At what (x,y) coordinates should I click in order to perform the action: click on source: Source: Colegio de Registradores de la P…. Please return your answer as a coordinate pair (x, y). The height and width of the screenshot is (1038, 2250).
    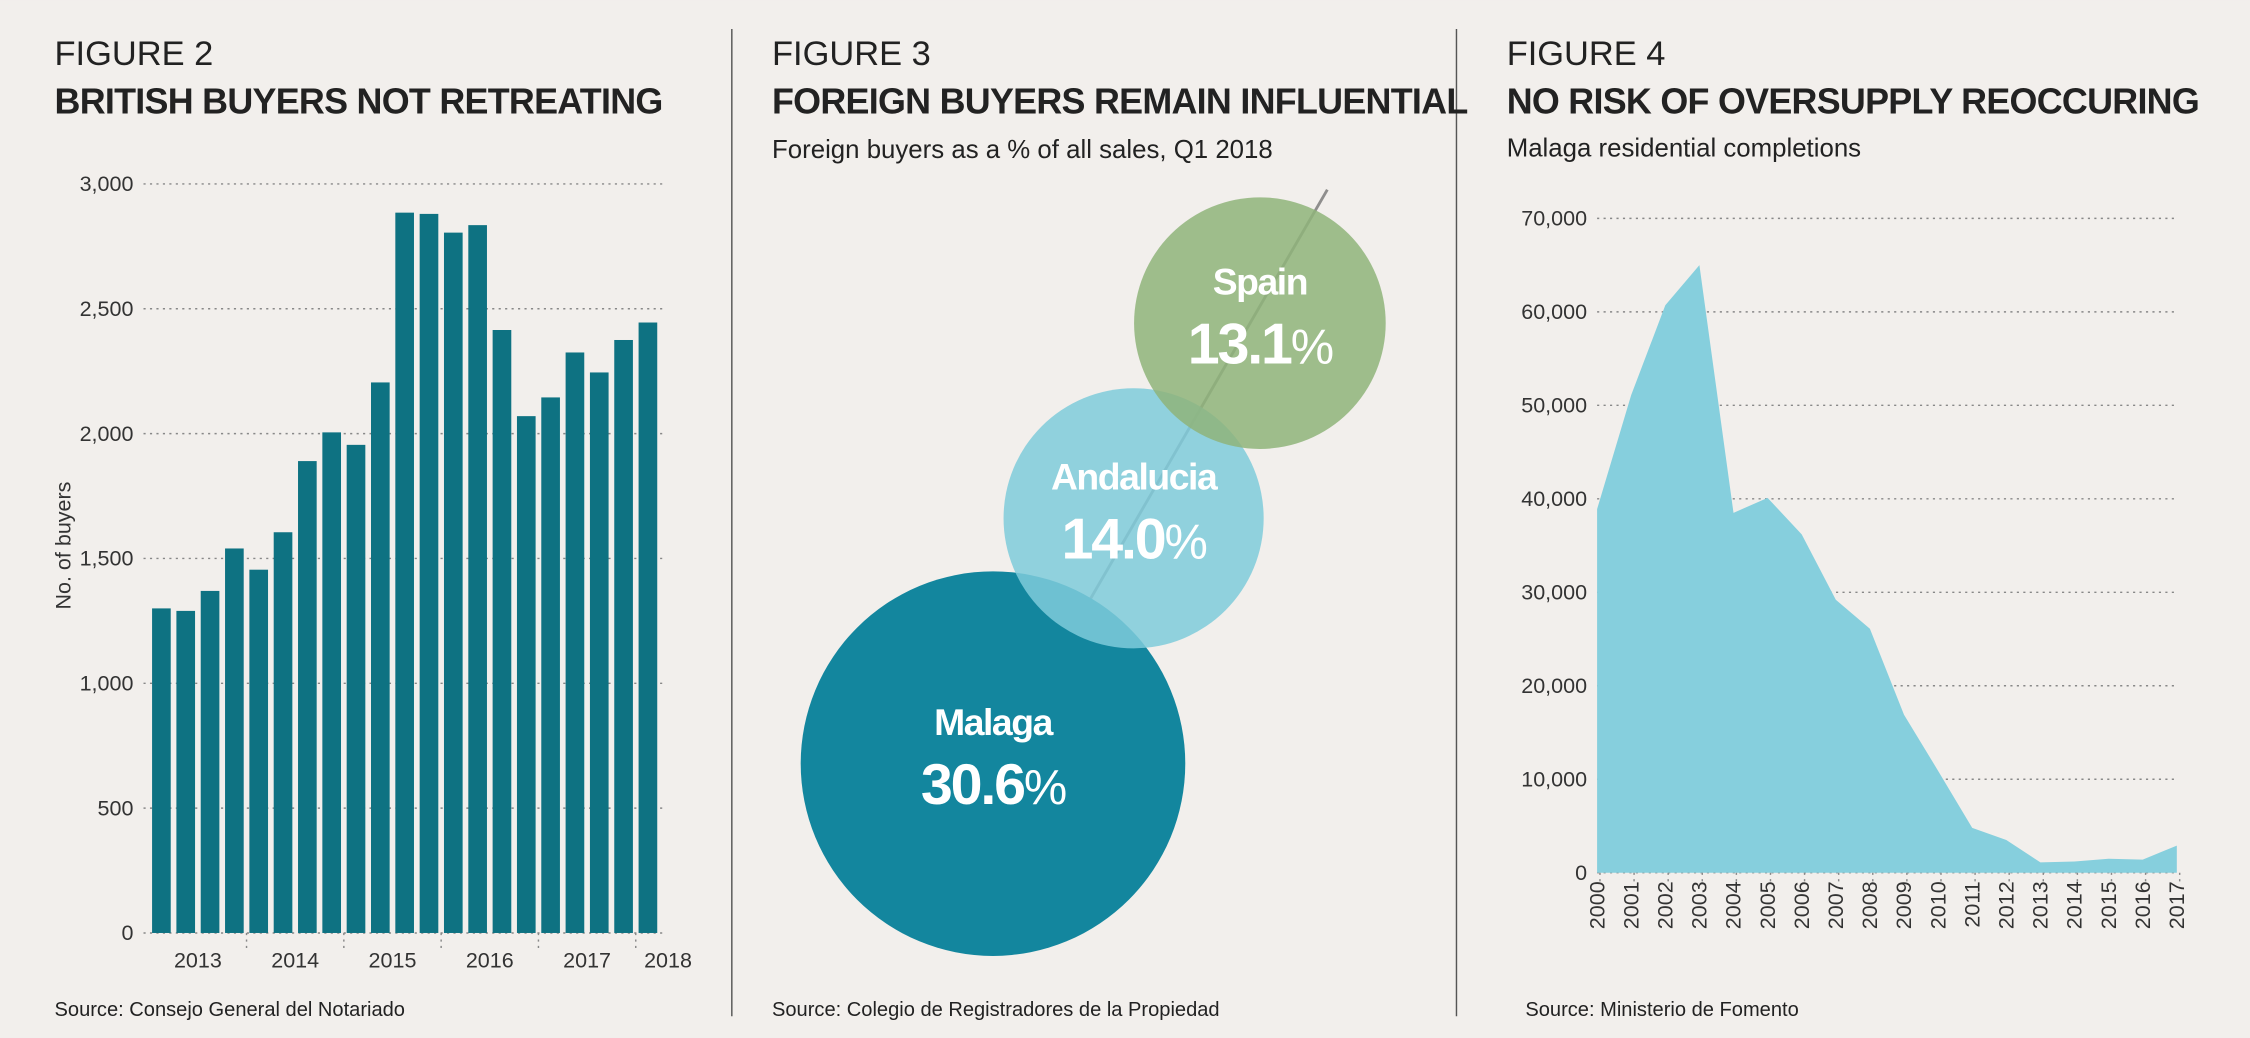
    Looking at the image, I should click on (996, 1010).